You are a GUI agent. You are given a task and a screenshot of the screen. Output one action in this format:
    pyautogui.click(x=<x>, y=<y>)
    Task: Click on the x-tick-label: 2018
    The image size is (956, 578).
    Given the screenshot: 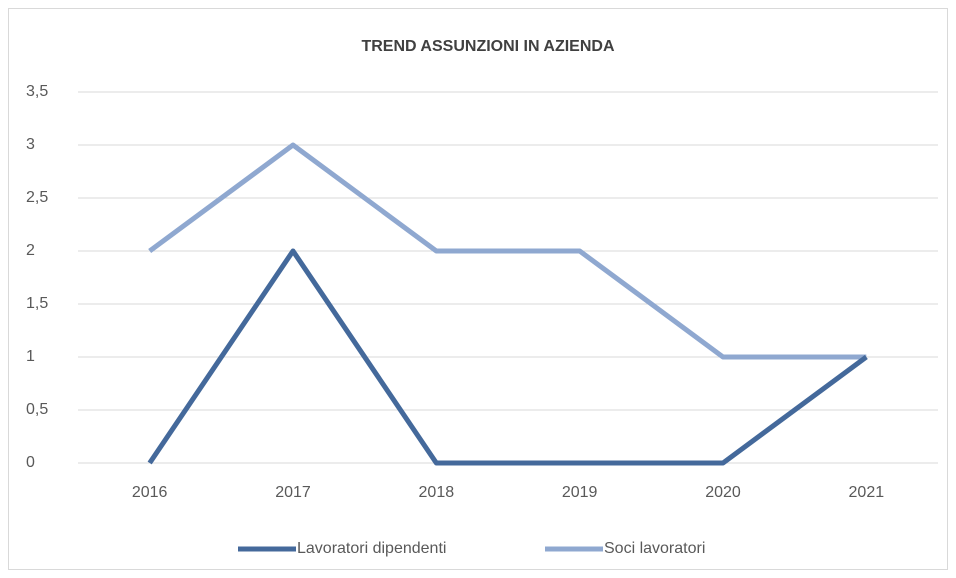 What is the action you would take?
    pyautogui.click(x=437, y=492)
    